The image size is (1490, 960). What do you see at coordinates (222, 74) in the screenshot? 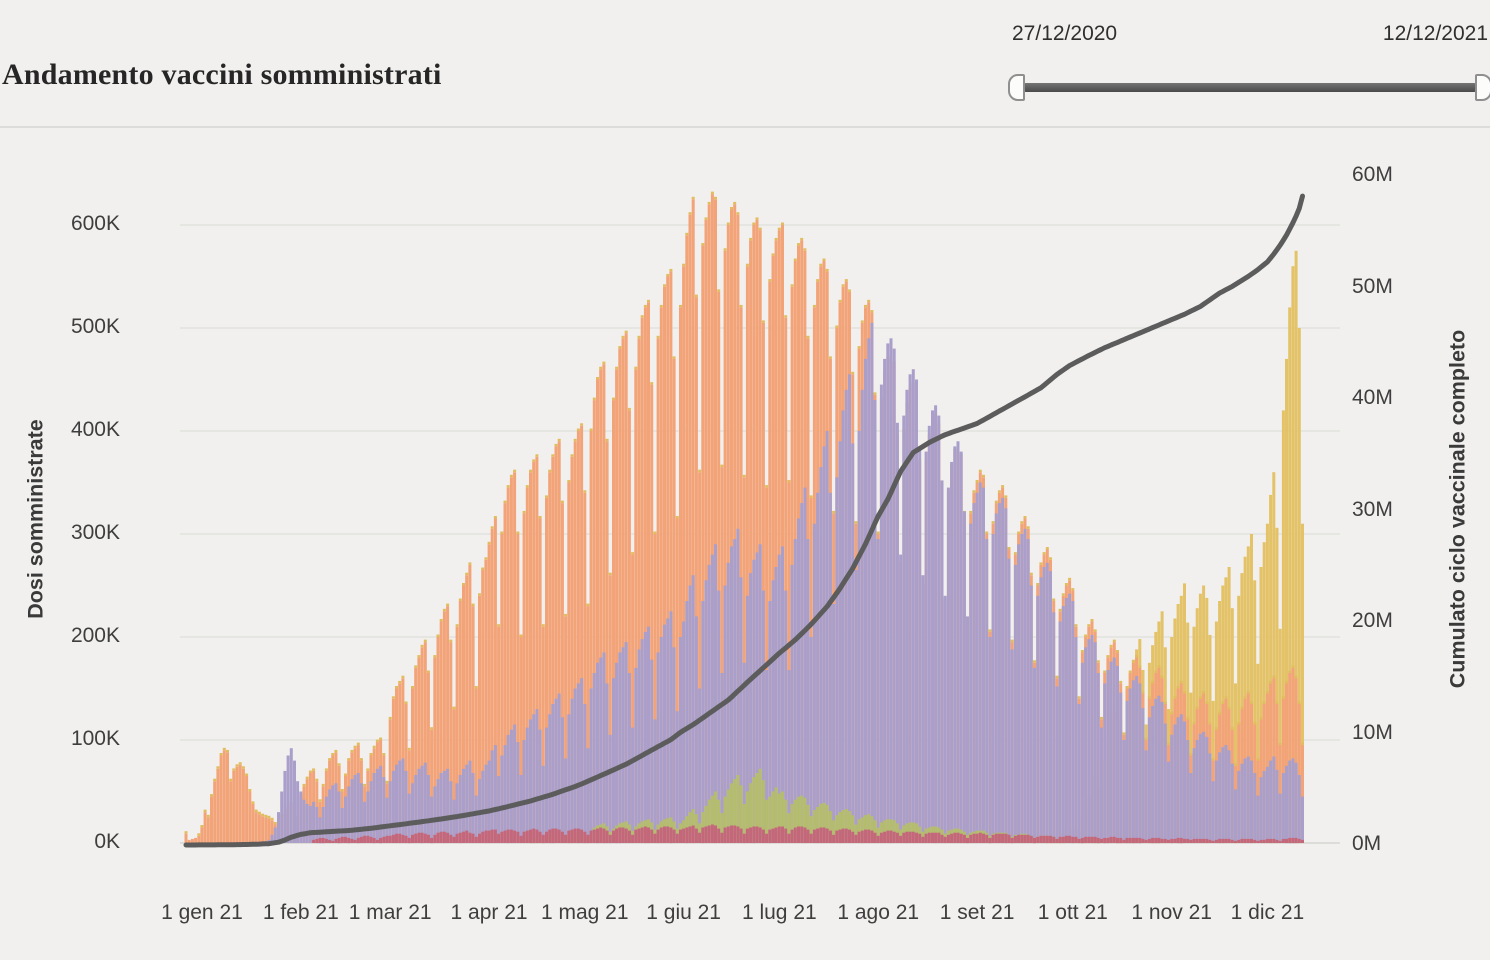
I see `page-title: Andamento vaccini somministrati` at bounding box center [222, 74].